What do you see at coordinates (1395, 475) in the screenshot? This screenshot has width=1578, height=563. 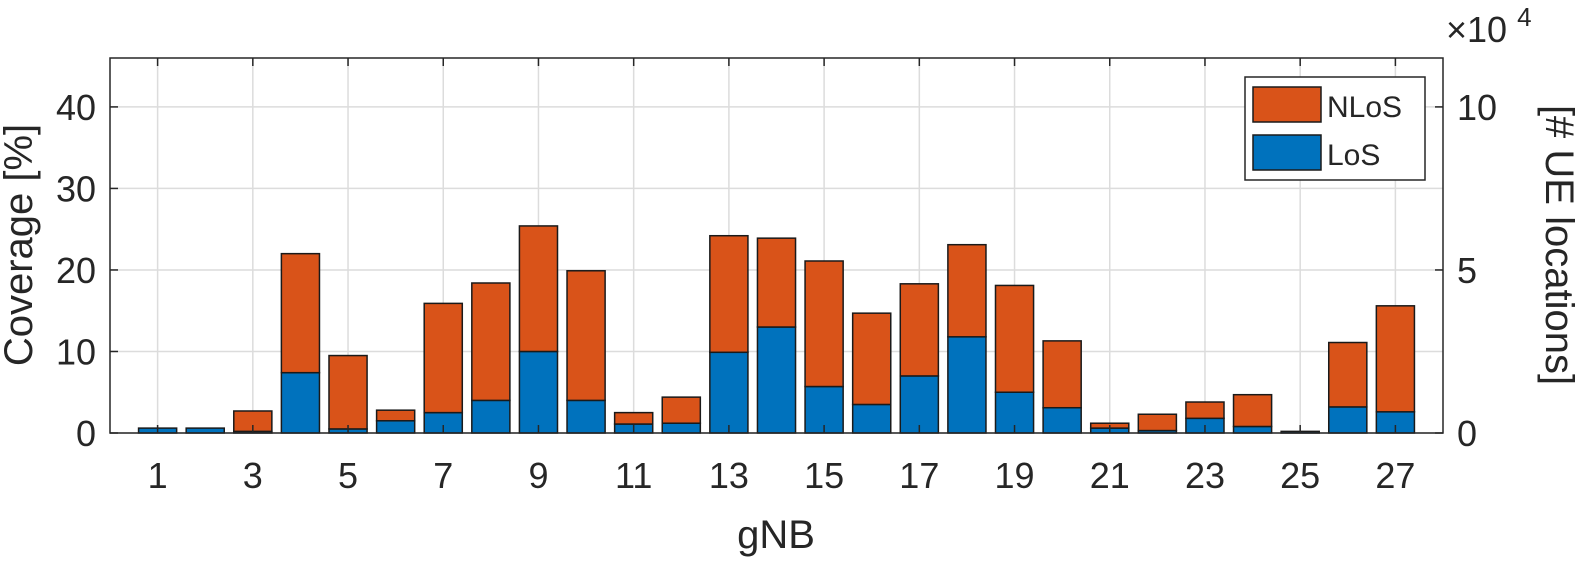 I see `x-tick-label: 27` at bounding box center [1395, 475].